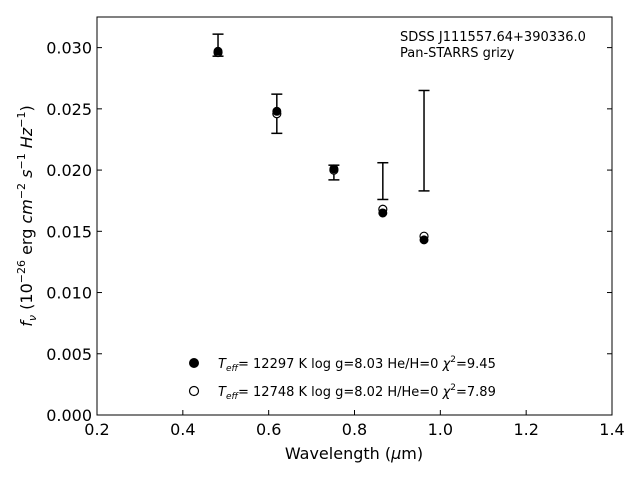 This screenshot has height=480, width=640. I want to click on x-tick-label: 0.8, so click(354, 429).